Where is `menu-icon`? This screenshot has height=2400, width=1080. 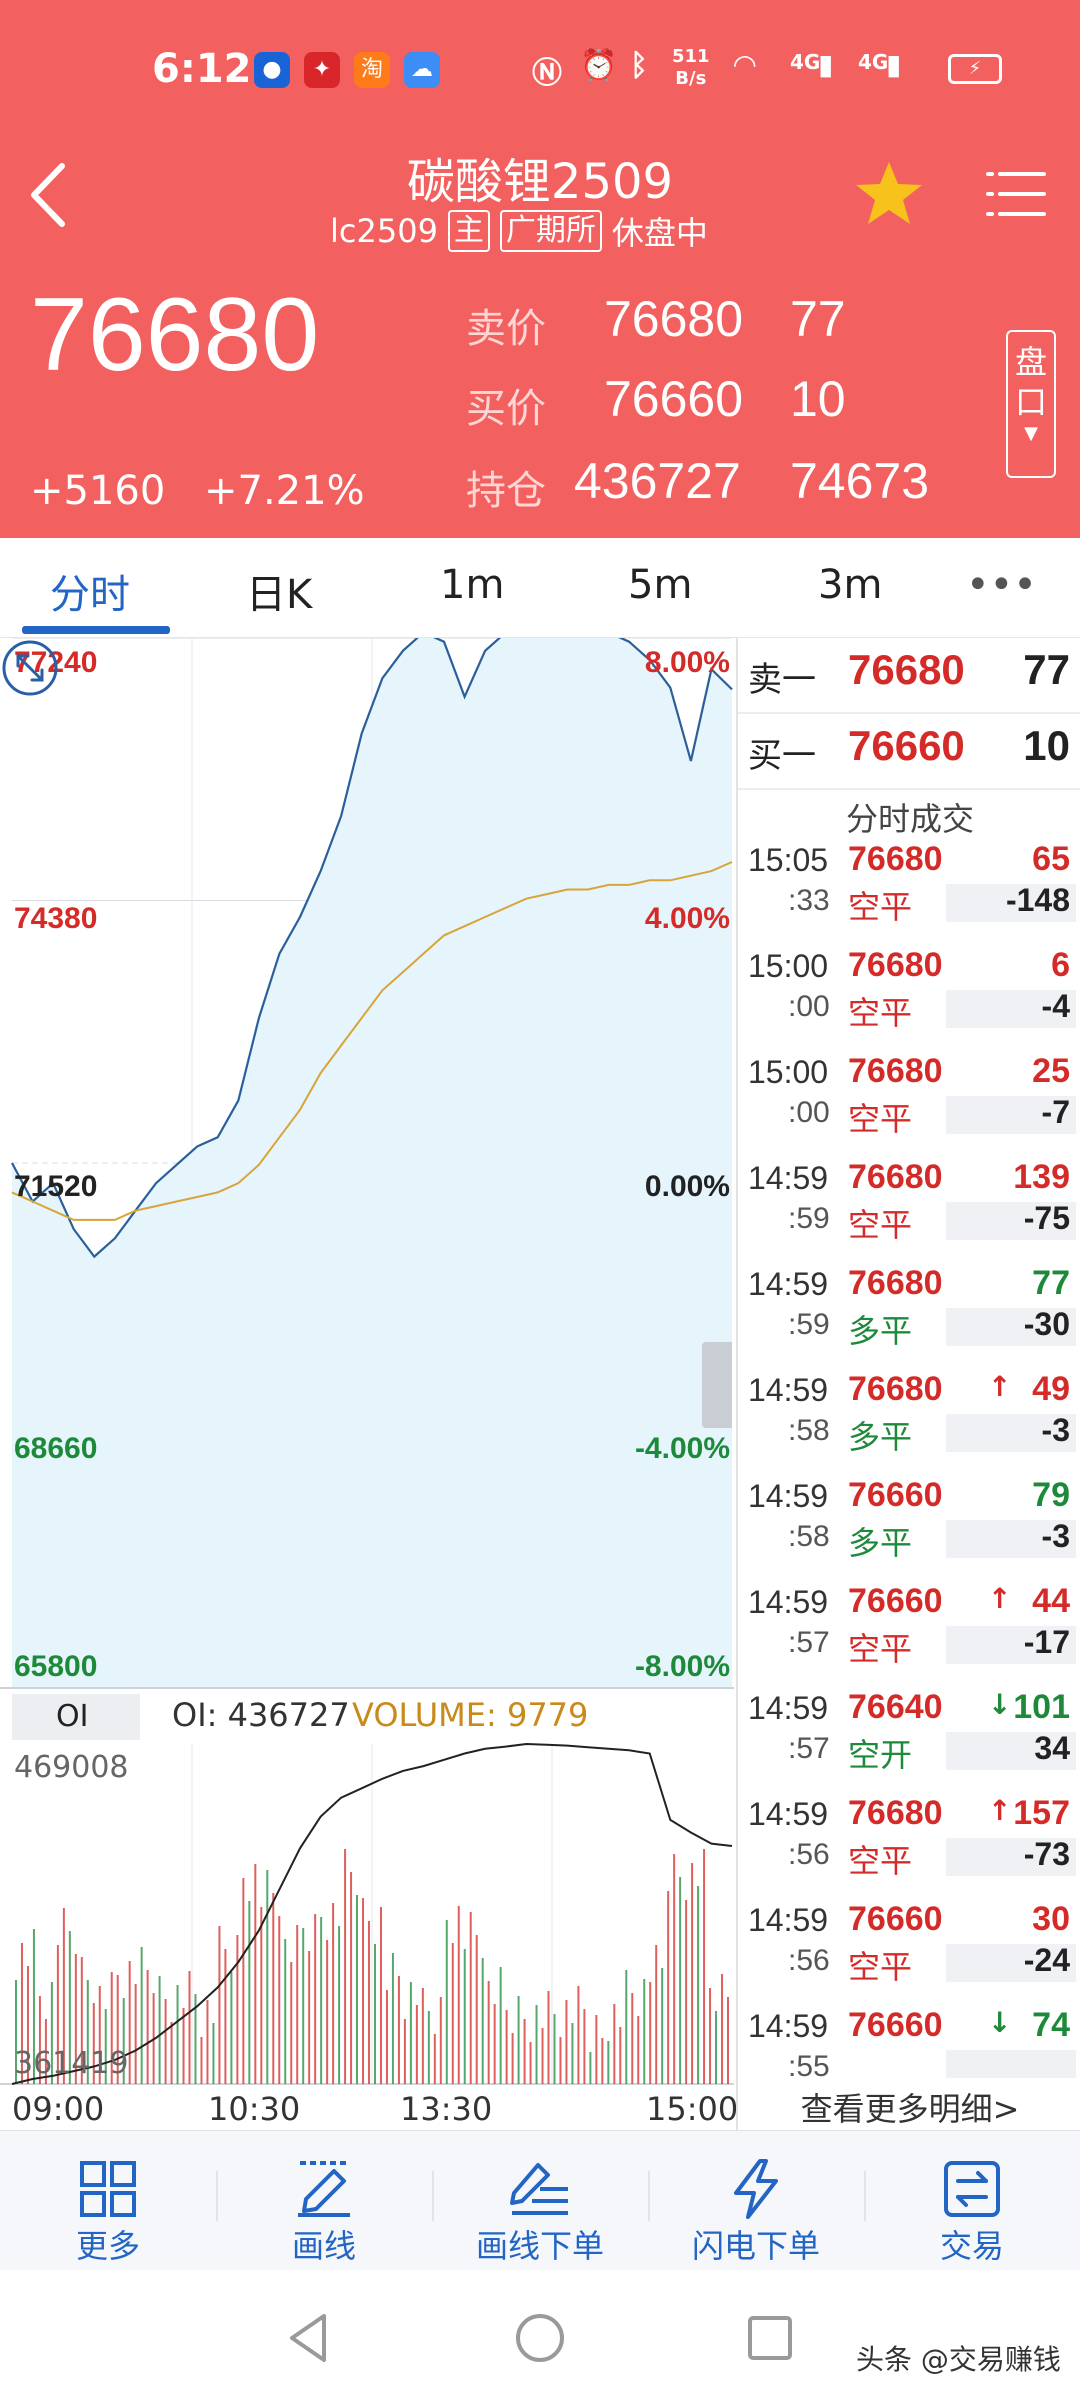 menu-icon is located at coordinates (1017, 194).